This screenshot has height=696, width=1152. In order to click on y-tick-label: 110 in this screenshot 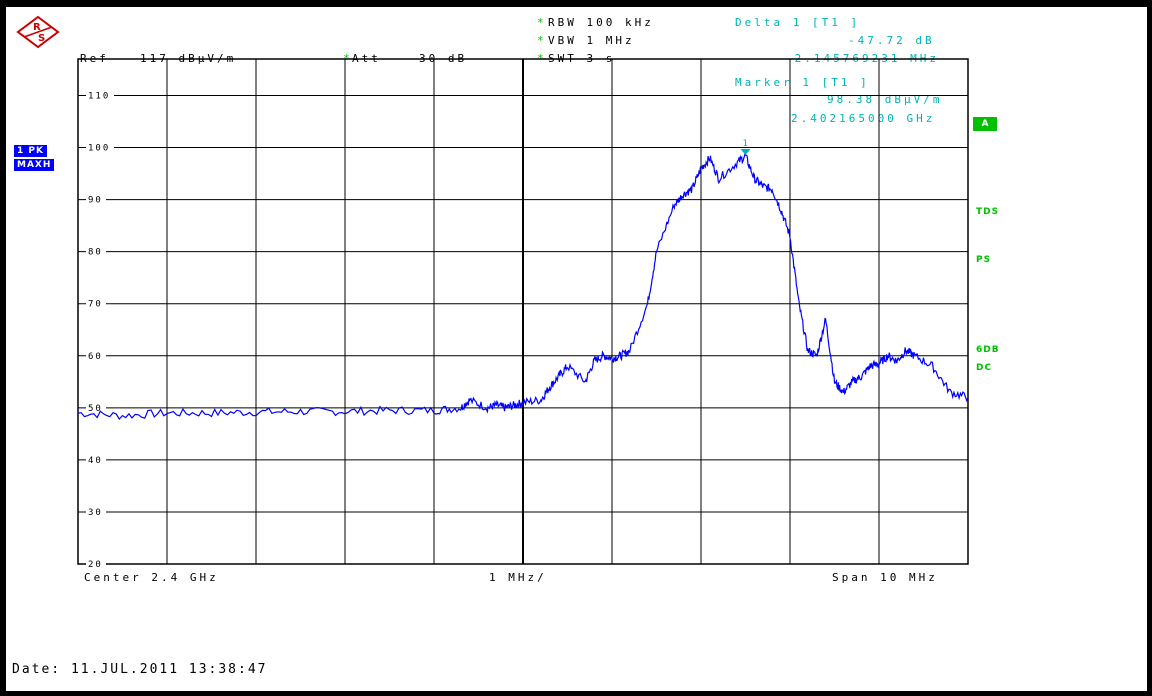, I will do `click(99, 96)`.